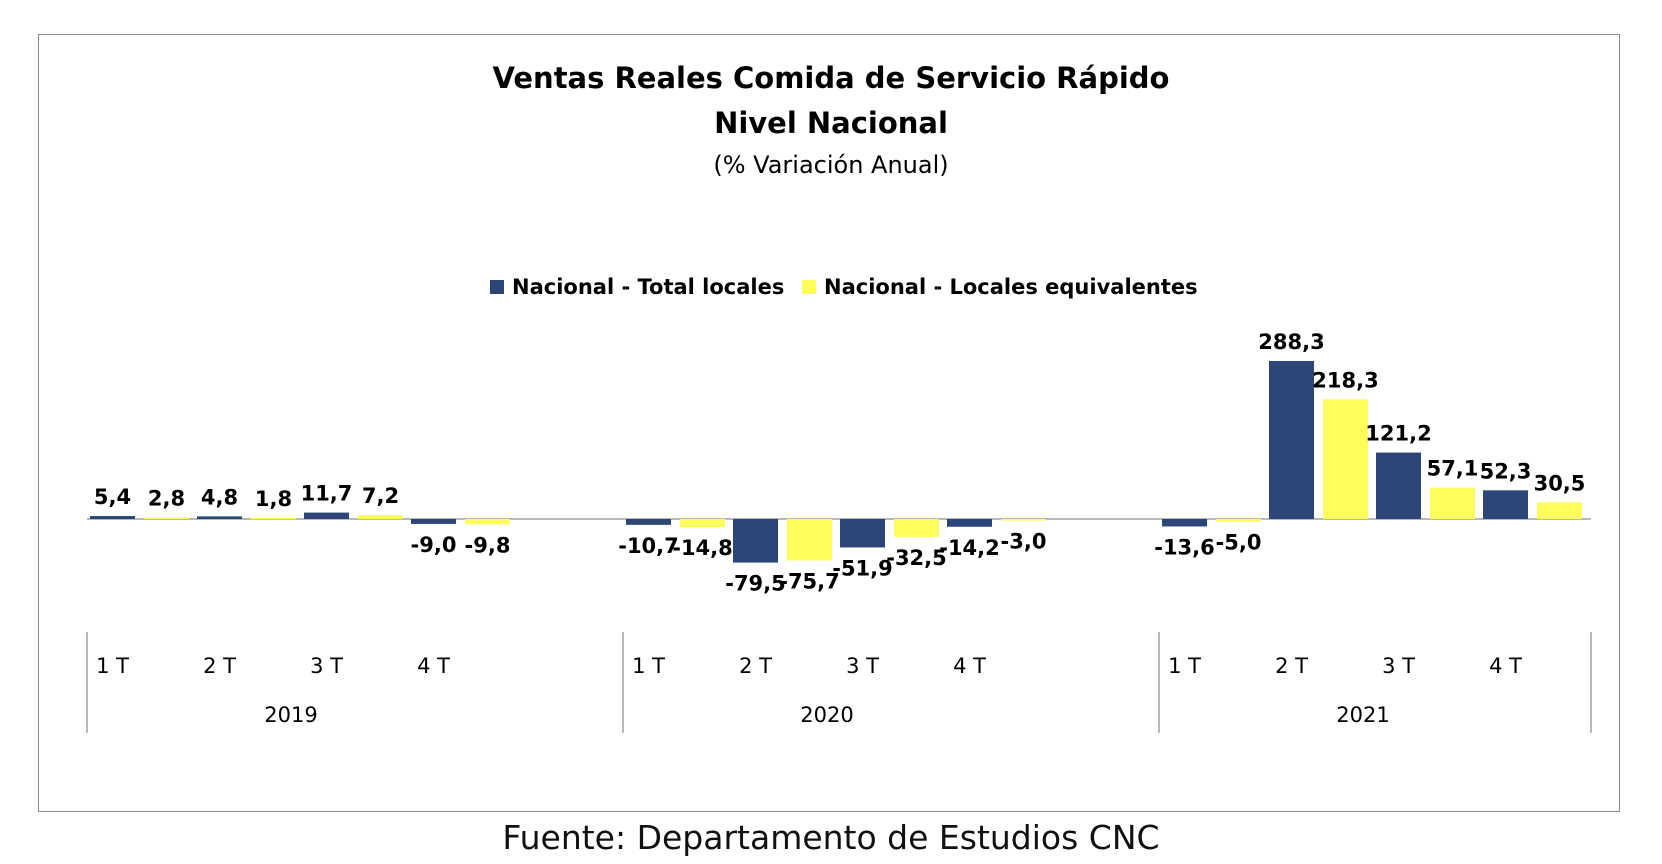 The image size is (1662, 864). I want to click on data-label-total-2020-q2: -79,5, so click(755, 584).